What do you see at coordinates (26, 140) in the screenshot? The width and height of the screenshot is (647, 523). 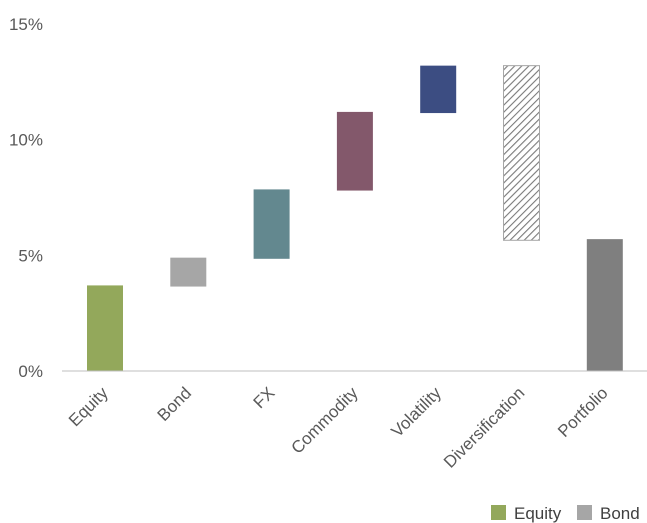 I see `y-tick-label: 10%` at bounding box center [26, 140].